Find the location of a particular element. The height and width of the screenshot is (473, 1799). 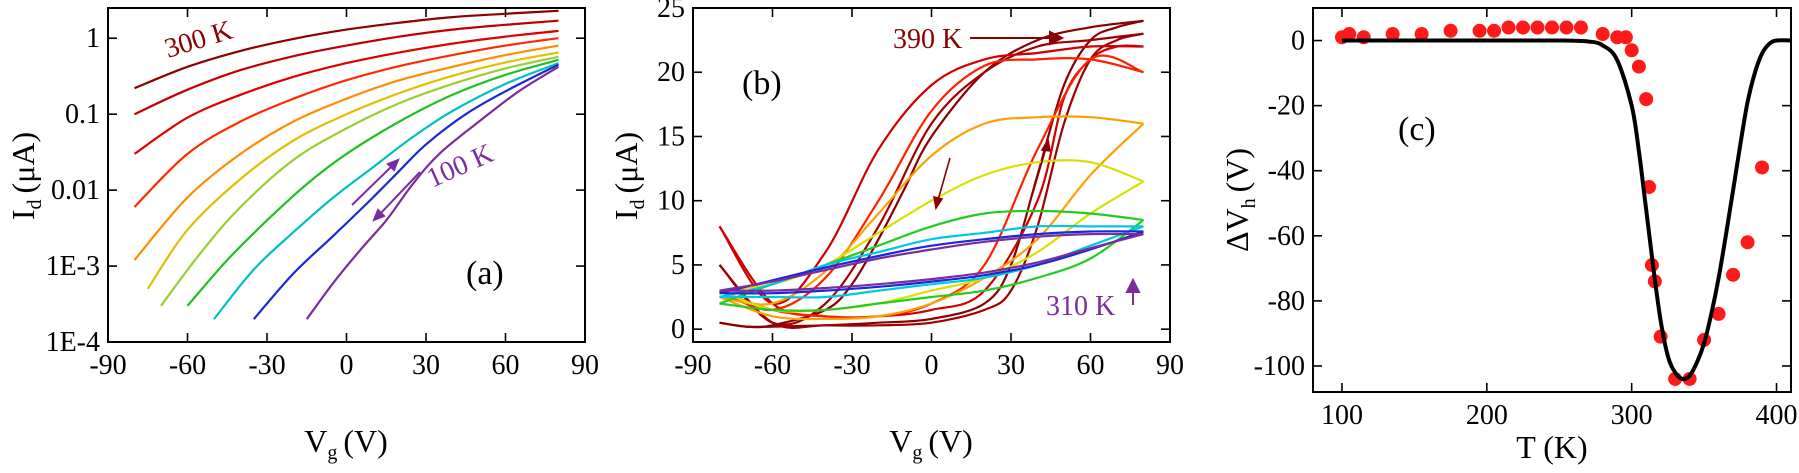

panel-b-annotation-310k: 310 K is located at coordinates (1080, 306).